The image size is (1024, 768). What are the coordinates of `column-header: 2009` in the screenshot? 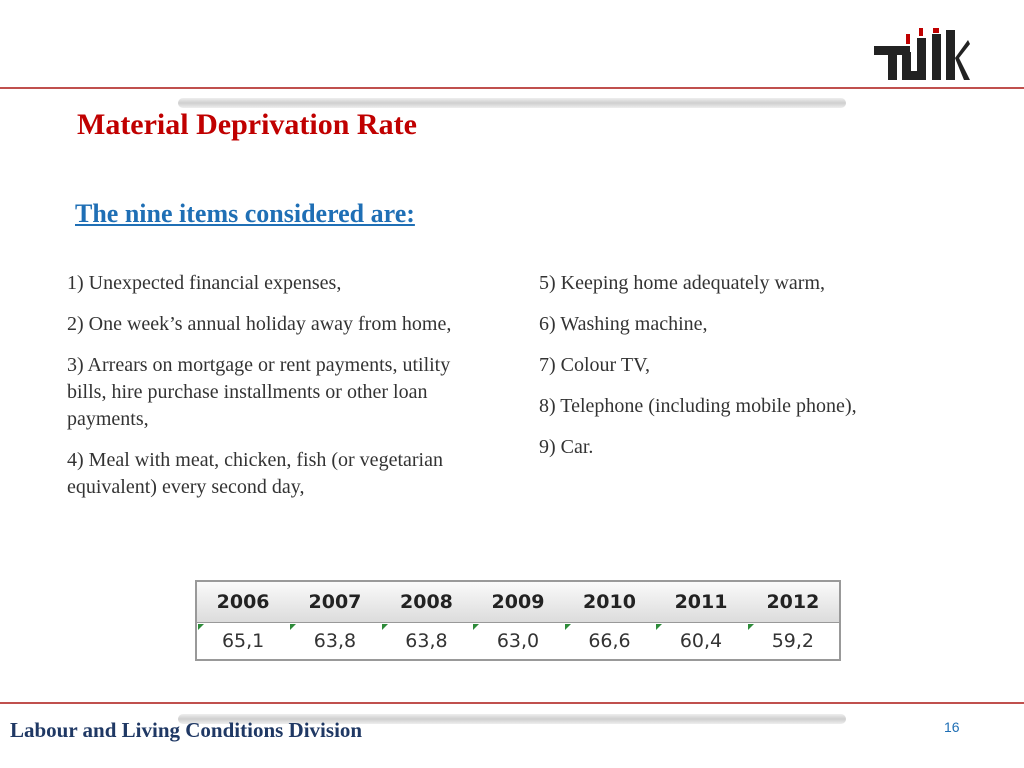 It's located at (518, 602).